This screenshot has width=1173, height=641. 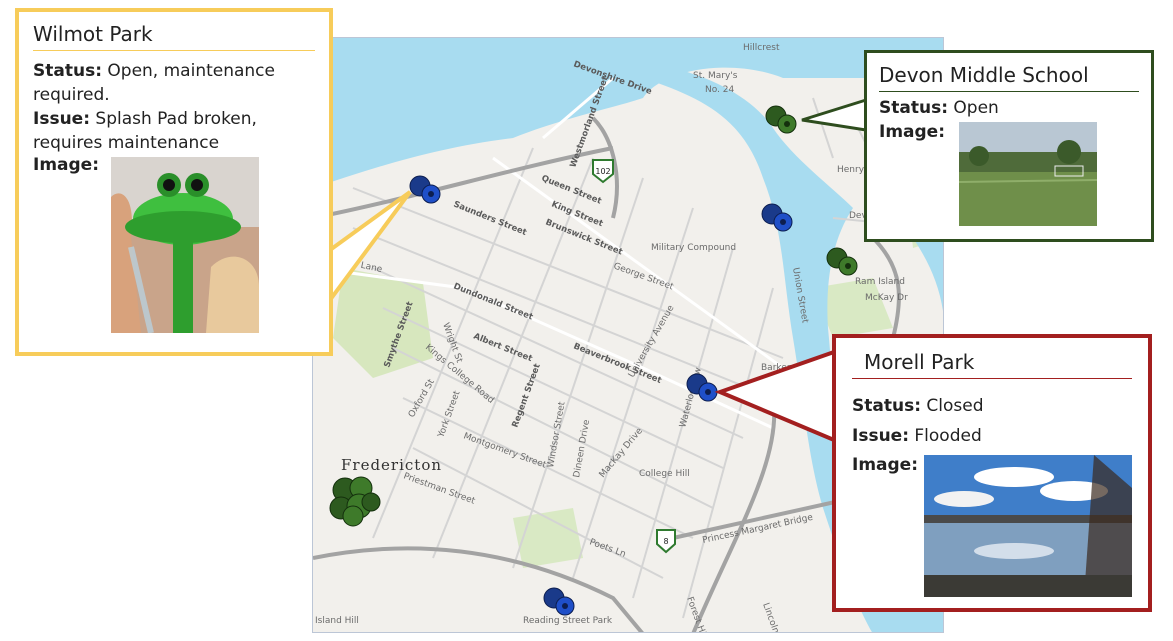 I want to click on route-8-shield: 8, so click(x=666, y=541).